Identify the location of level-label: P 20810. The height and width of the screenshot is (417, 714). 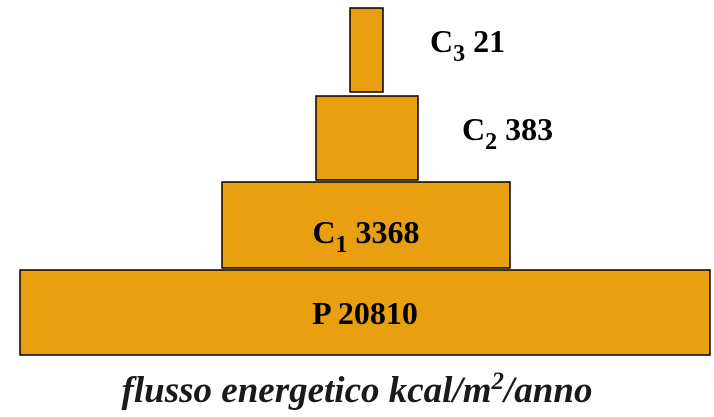
(365, 313).